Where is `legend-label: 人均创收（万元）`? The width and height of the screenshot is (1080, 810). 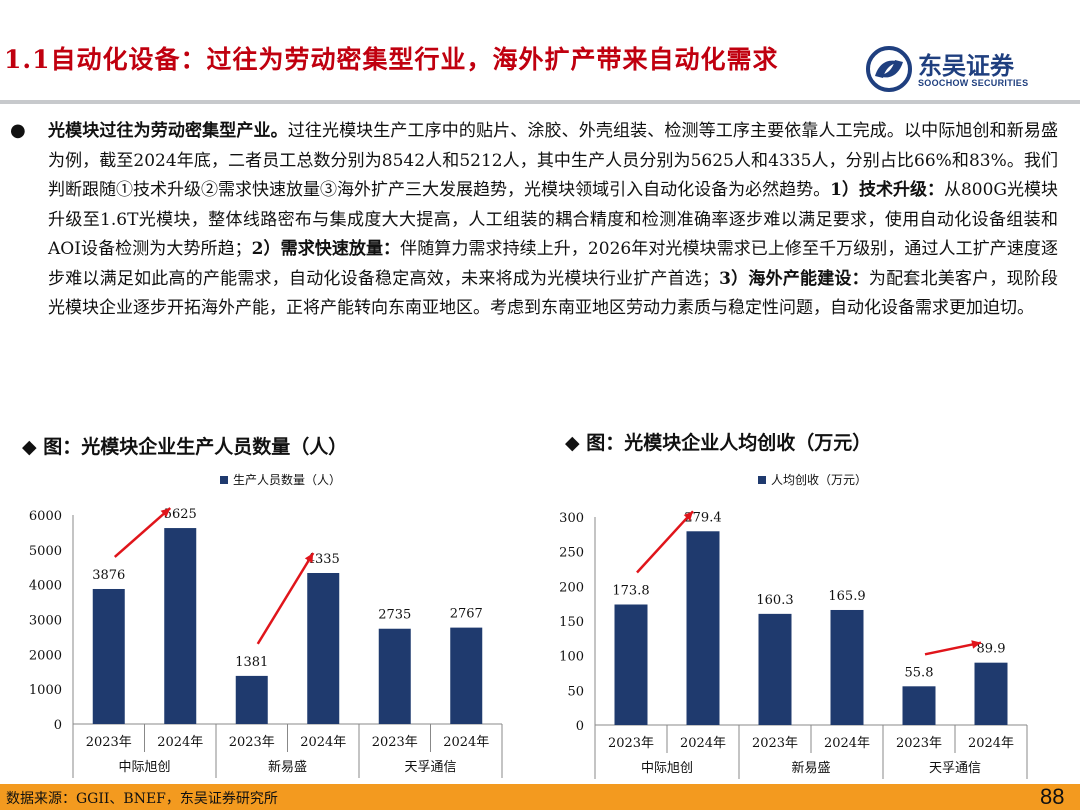 legend-label: 人均创收（万元） is located at coordinates (819, 480).